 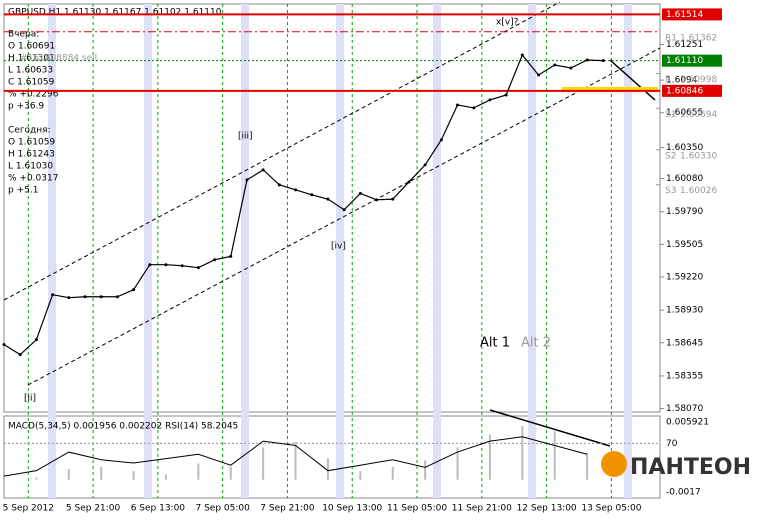 I want to click on y-tick-label: 1.59505, so click(x=684, y=245).